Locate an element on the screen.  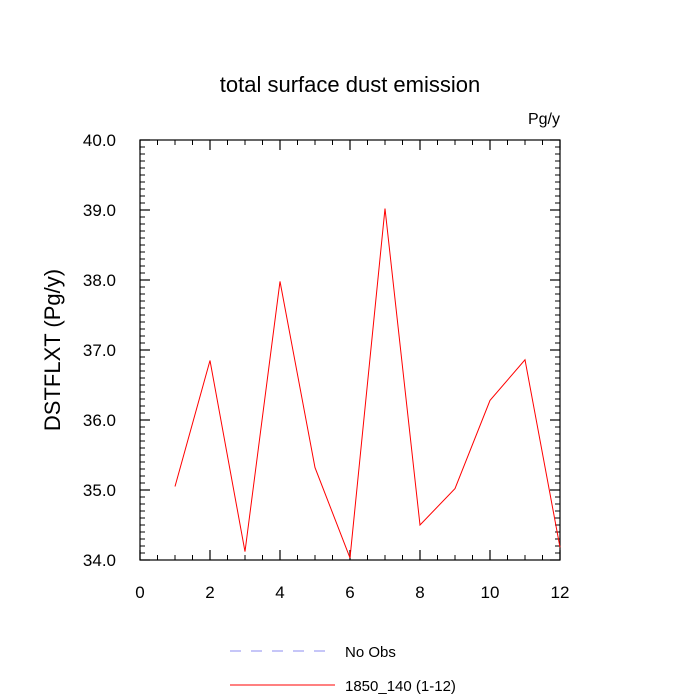
y-tick-labels: 34.0 35.0 36.0 37.0 38.0 39.0 40.0 is located at coordinates (99, 350).